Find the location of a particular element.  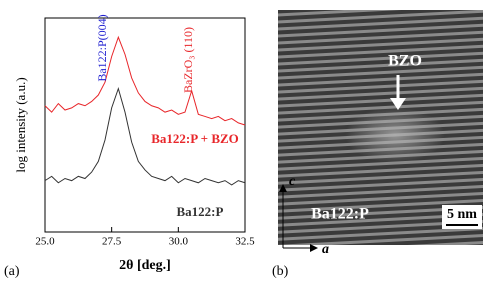

series-label: Ba122:P is located at coordinates (200, 211).